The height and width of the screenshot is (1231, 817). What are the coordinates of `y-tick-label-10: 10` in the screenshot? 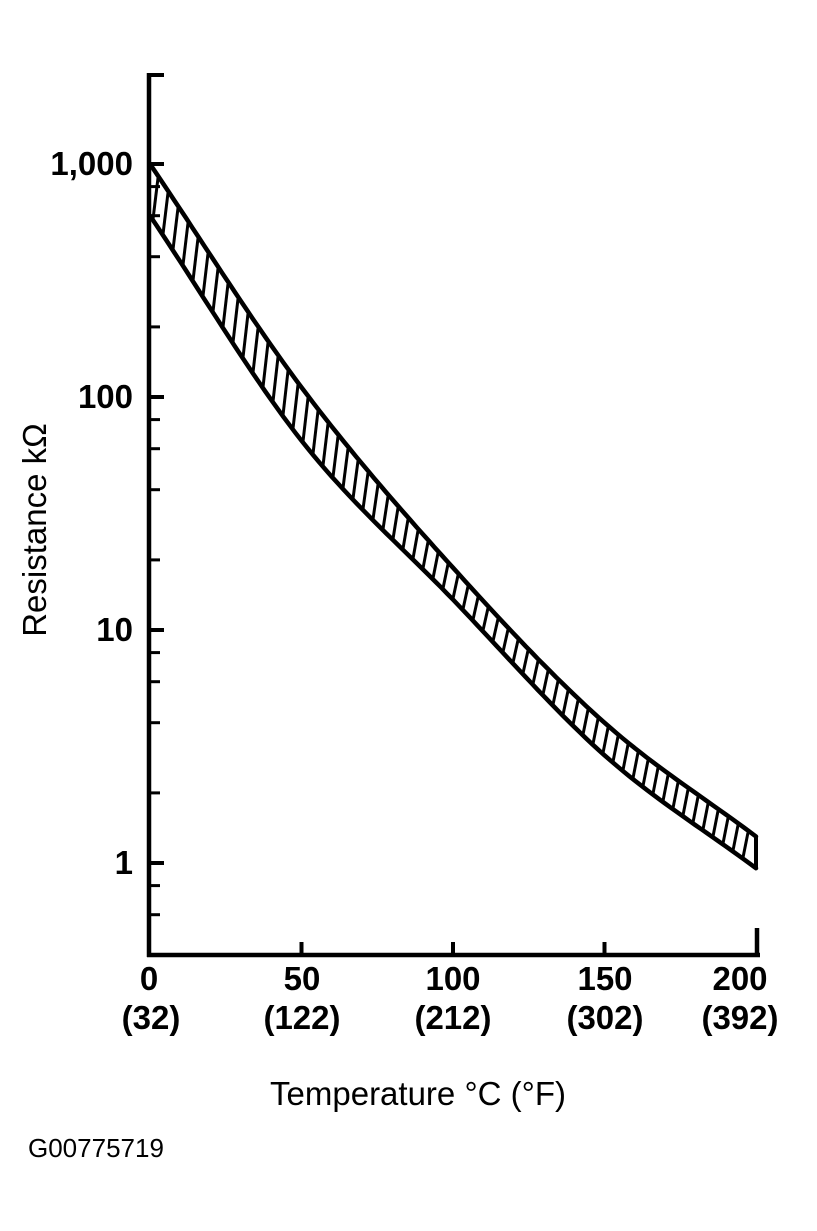 It's located at (114, 629).